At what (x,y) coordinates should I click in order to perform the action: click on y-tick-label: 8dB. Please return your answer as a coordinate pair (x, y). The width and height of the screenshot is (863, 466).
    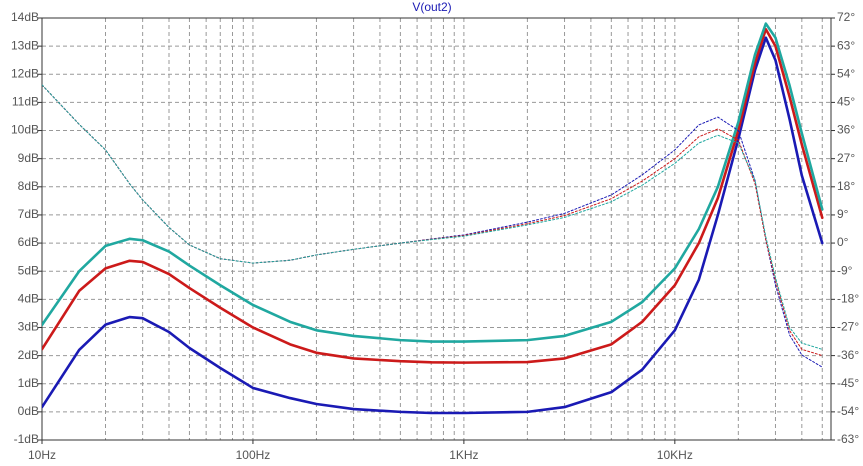
    Looking at the image, I should click on (28, 186).